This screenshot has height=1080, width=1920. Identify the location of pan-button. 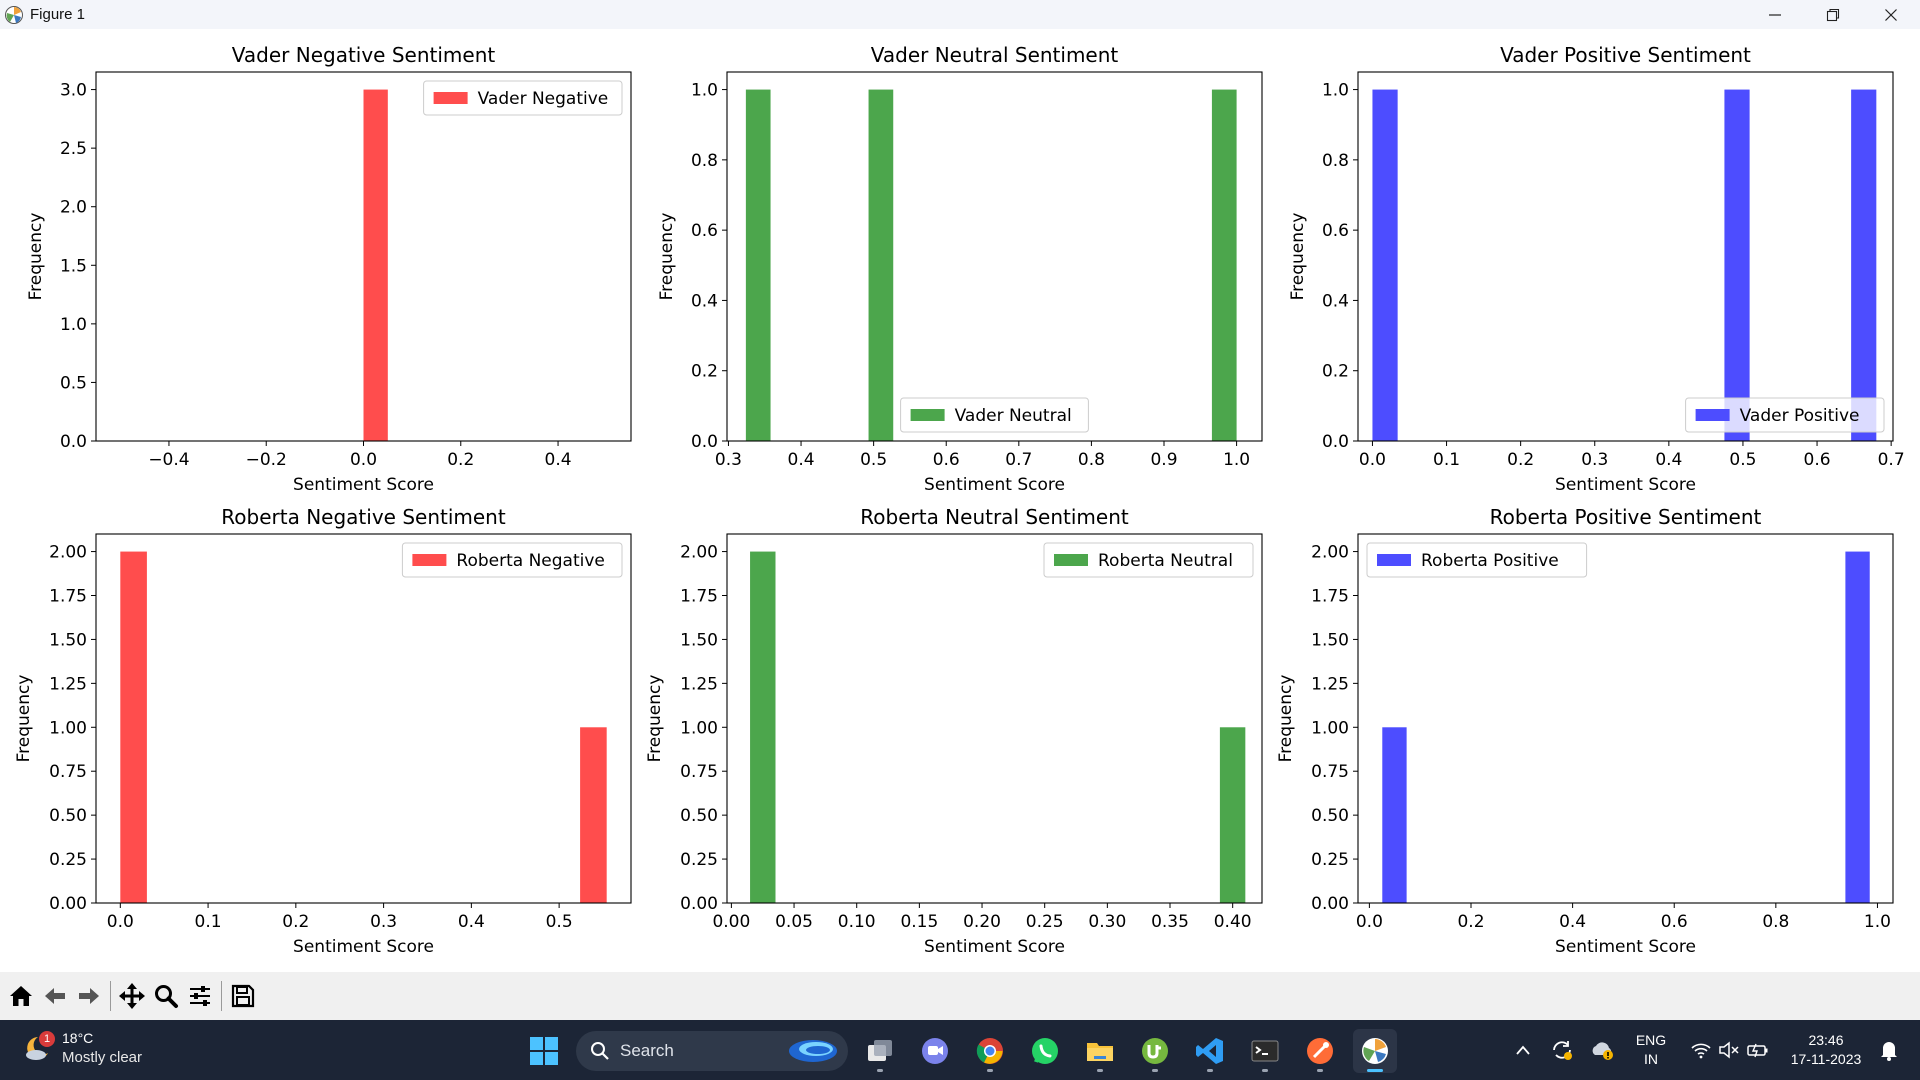
(132, 996).